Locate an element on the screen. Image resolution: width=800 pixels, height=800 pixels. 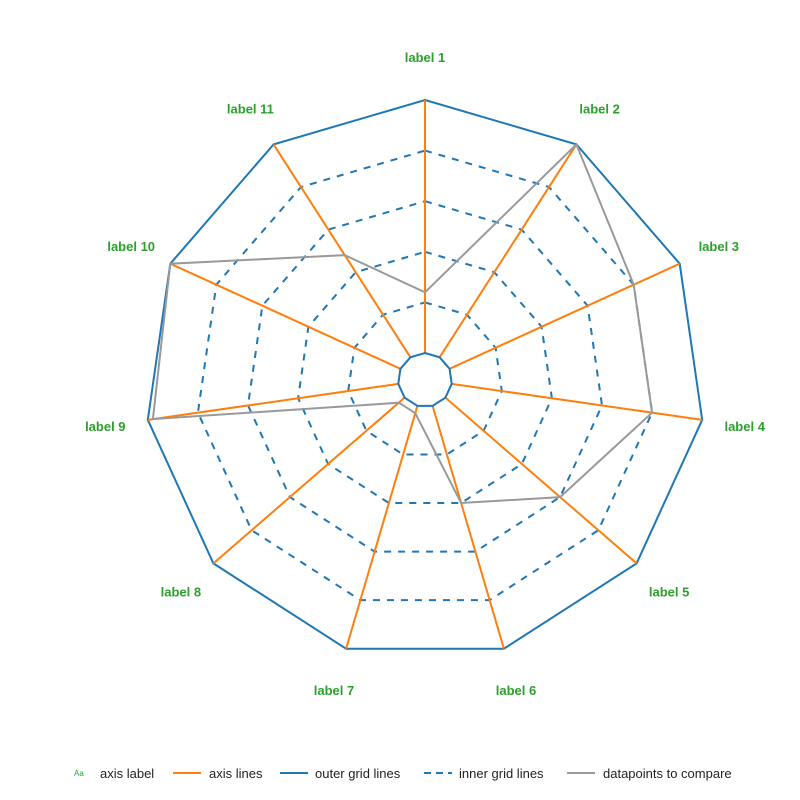
legend-inner-grid-text: inner grid lines is located at coordinates (501, 773).